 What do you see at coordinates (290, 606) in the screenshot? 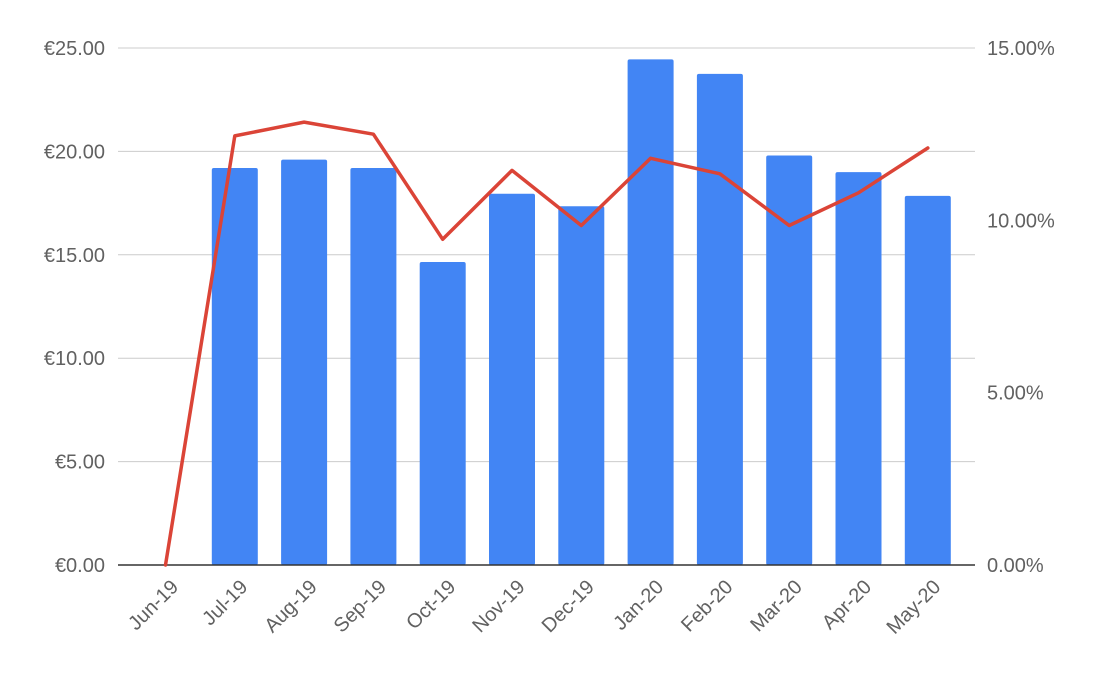
I see `x-tick-label: Aug-19` at bounding box center [290, 606].